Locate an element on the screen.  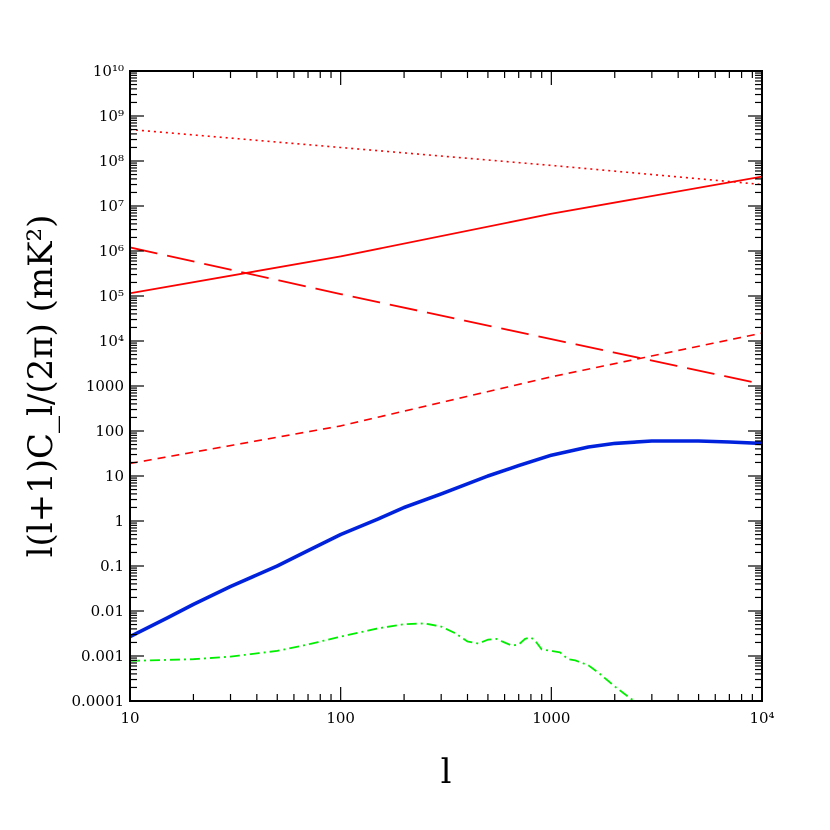
x-tick-label: 10 is located at coordinates (129, 718).